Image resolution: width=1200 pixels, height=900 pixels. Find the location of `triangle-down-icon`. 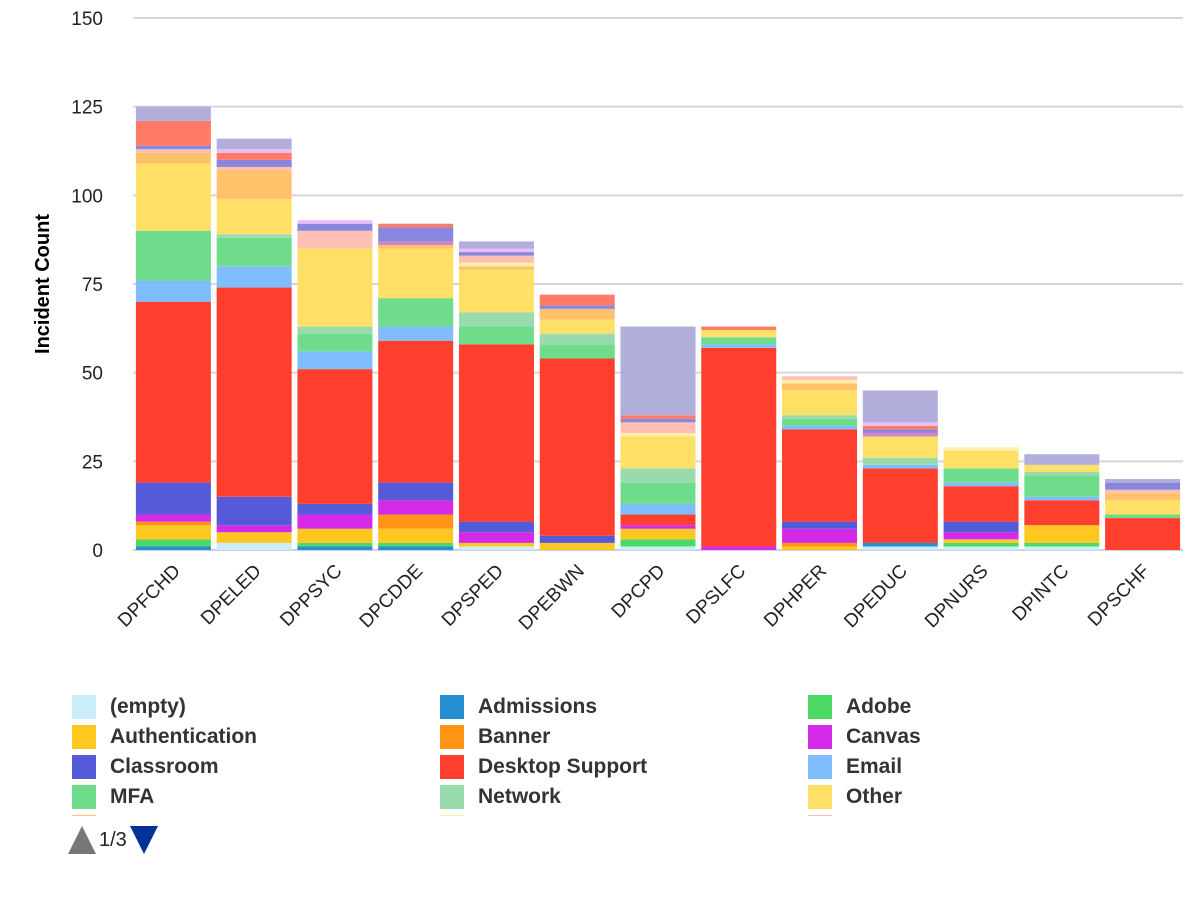

triangle-down-icon is located at coordinates (143, 840).